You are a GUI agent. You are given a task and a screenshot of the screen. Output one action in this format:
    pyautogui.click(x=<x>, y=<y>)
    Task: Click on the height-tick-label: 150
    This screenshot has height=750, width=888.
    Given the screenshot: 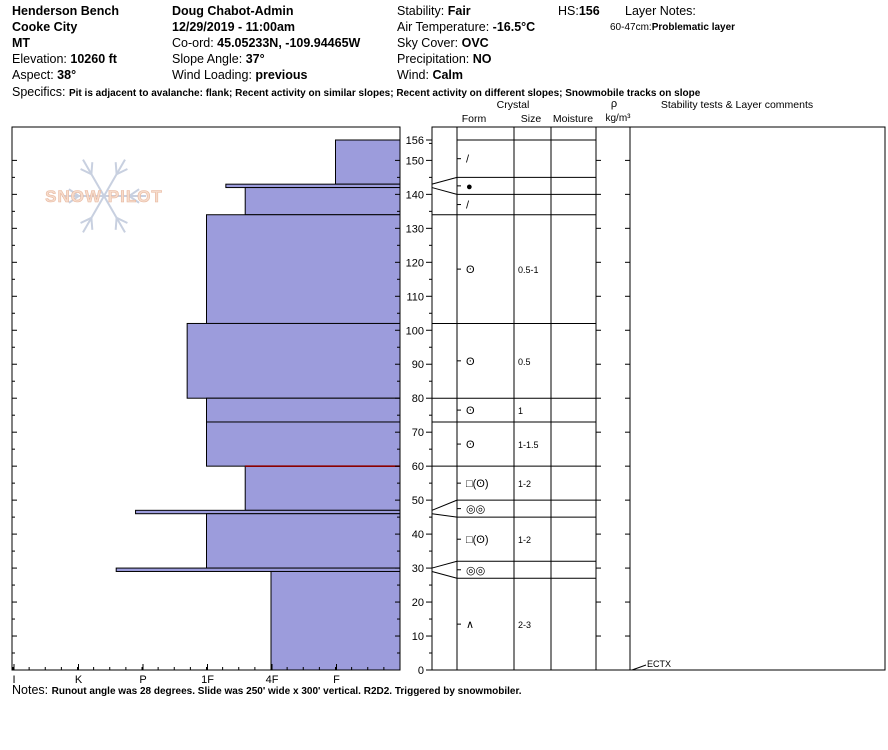 What is the action you would take?
    pyautogui.click(x=415, y=161)
    